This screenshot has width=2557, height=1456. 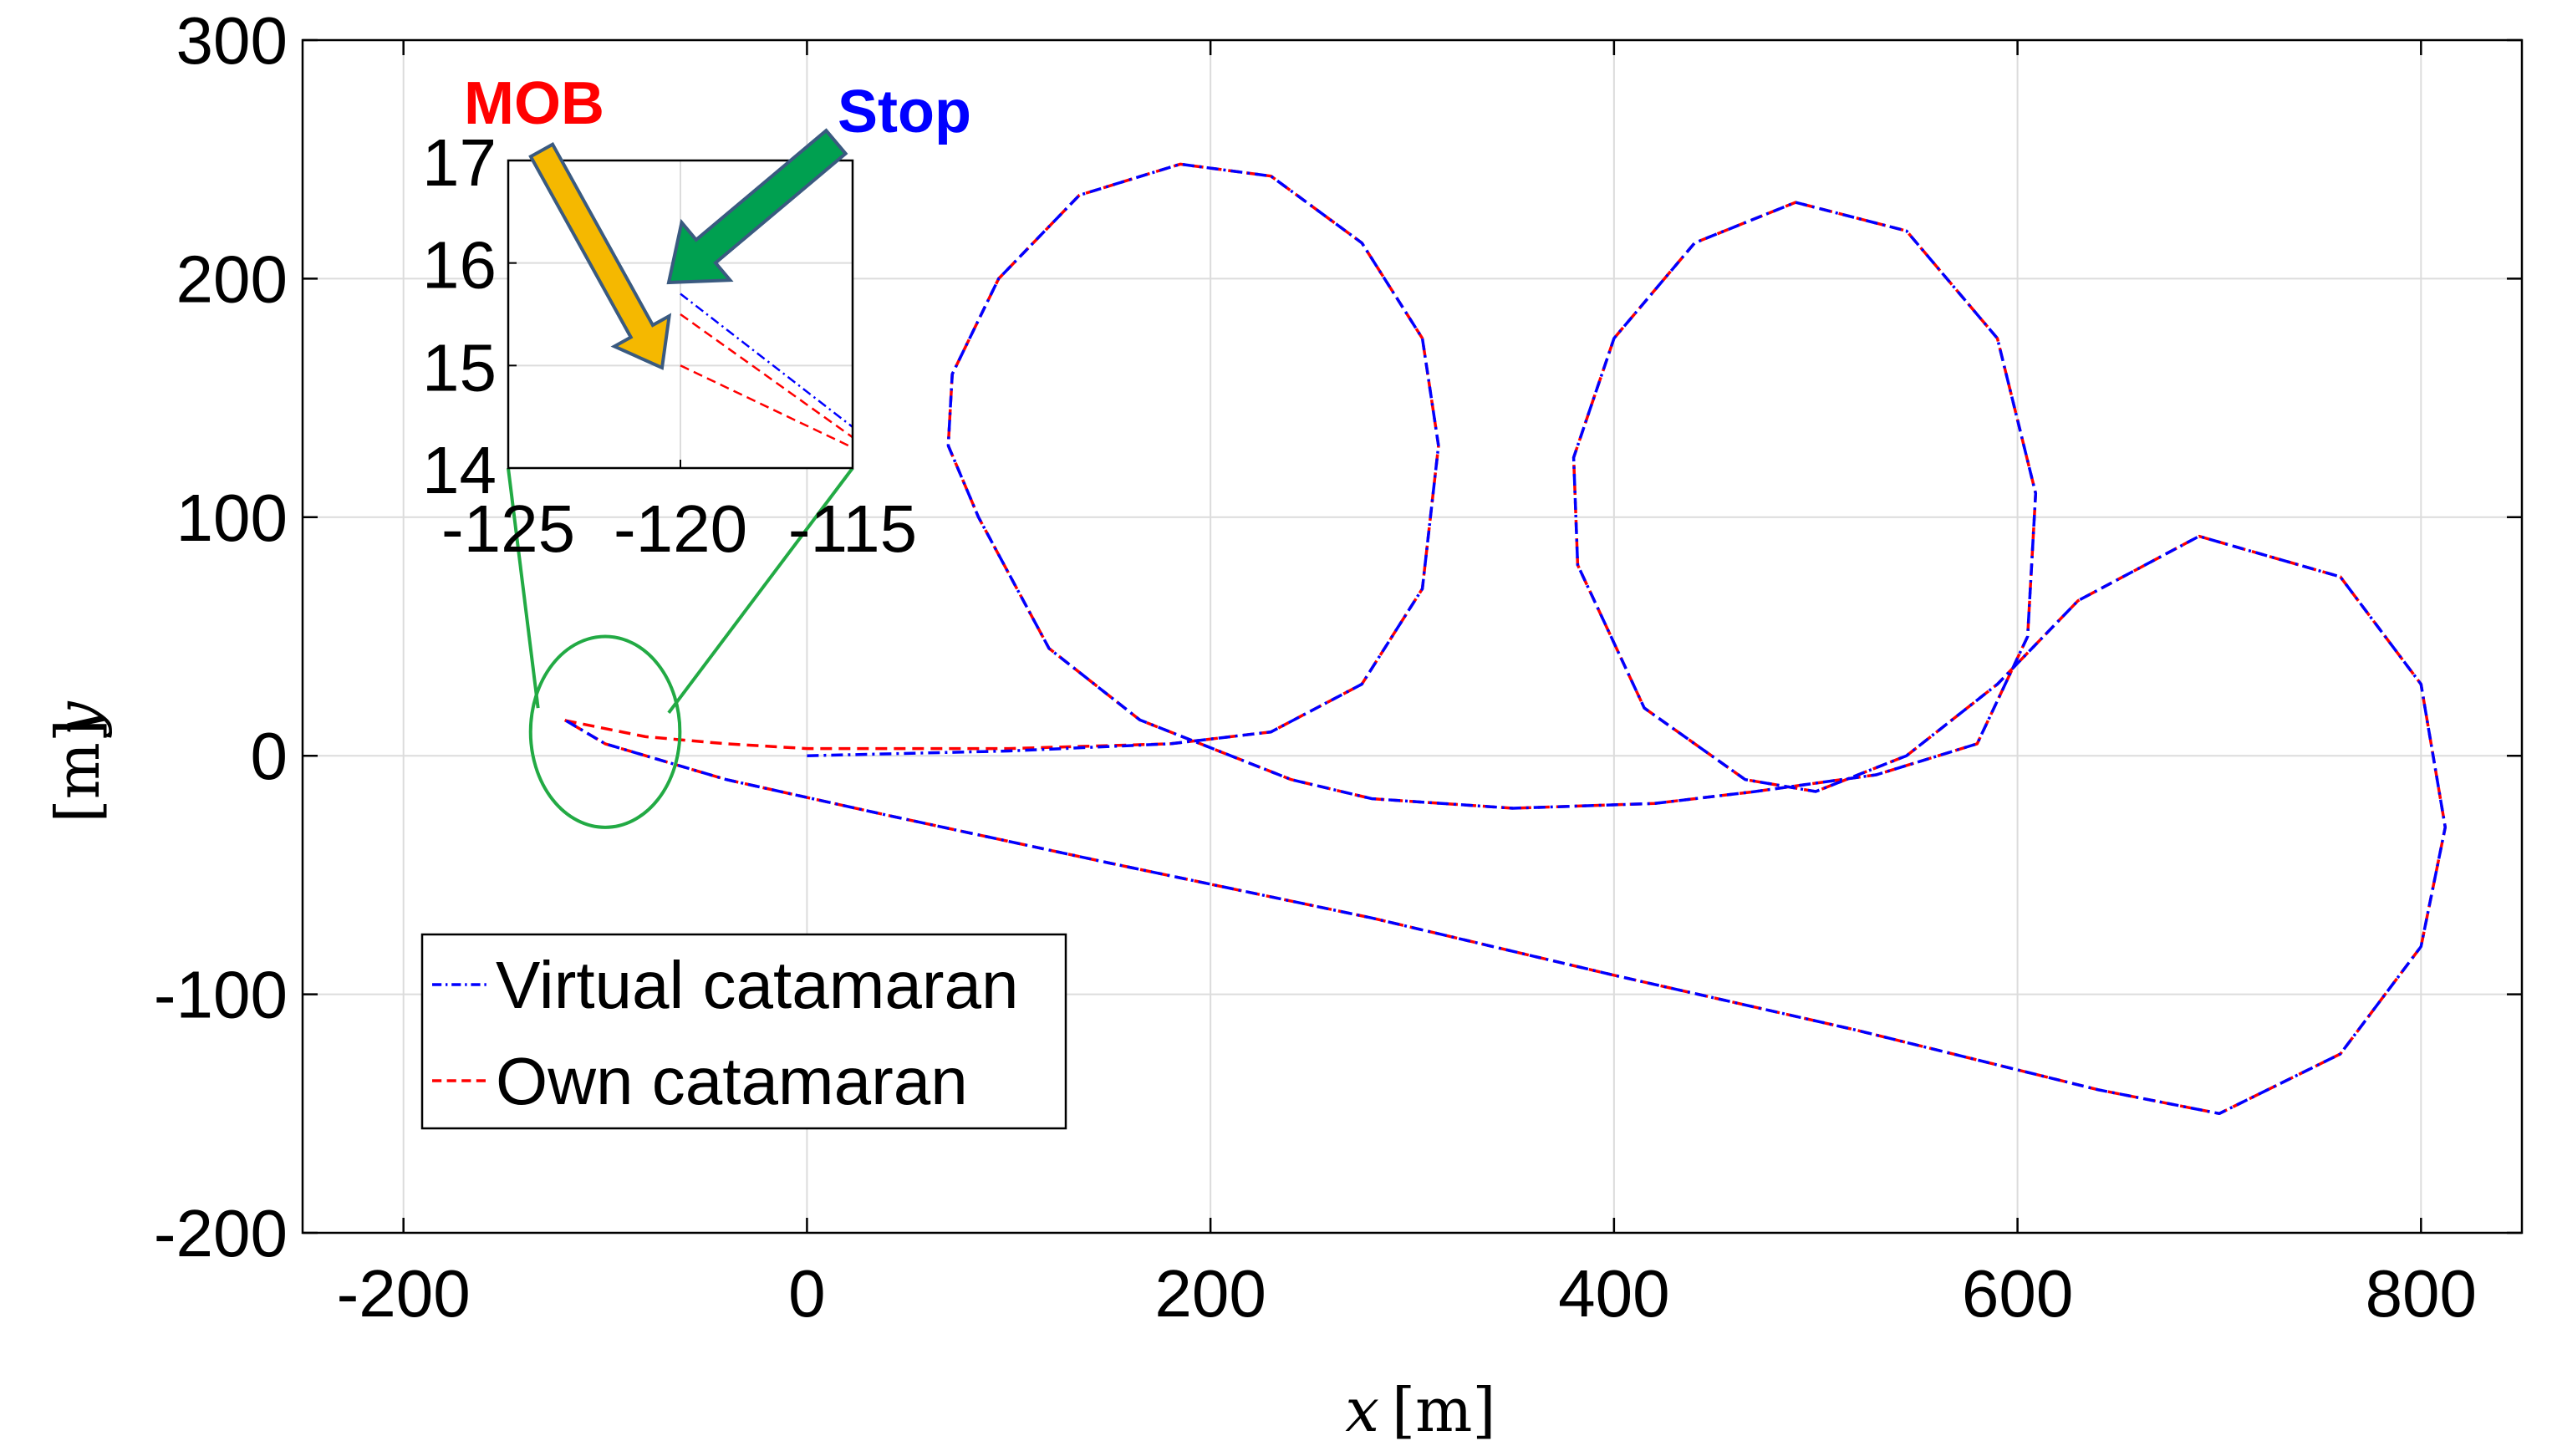 I want to click on inset-frame, so click(x=680, y=314).